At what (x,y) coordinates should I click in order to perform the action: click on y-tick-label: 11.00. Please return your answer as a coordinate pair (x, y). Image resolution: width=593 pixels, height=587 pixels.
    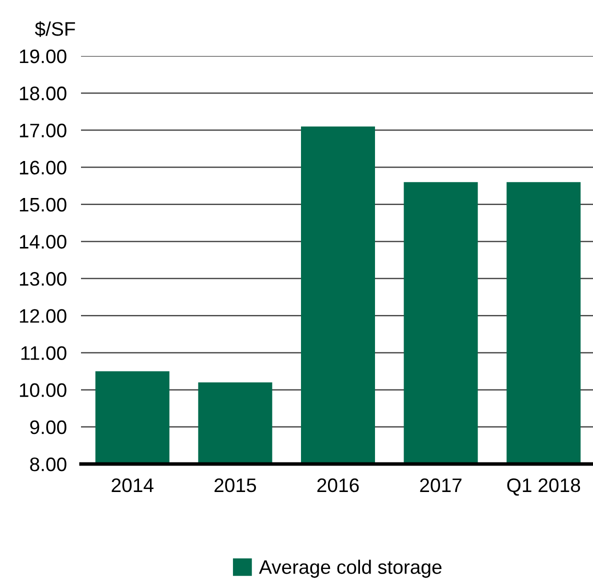
    Looking at the image, I should click on (43, 353).